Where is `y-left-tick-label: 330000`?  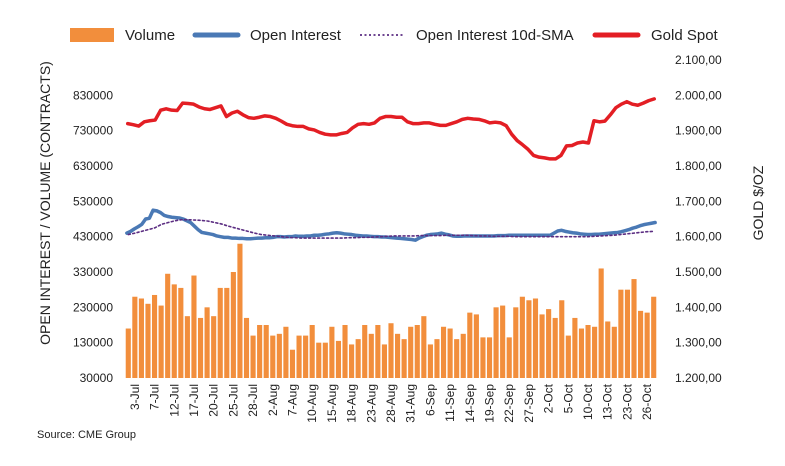 y-left-tick-label: 330000 is located at coordinates (93, 272).